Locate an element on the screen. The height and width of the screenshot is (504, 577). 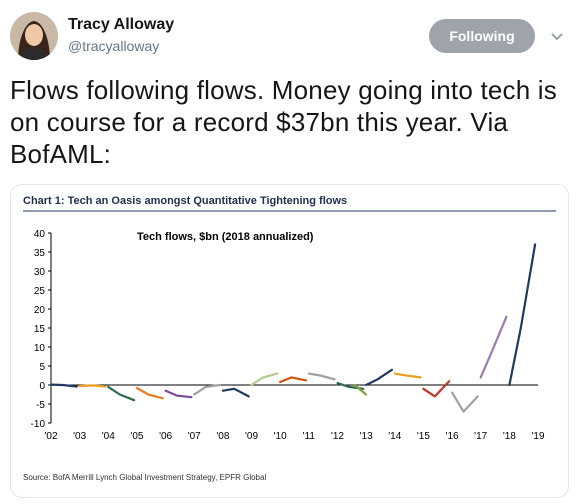
y-tick-label: 5 is located at coordinates (42, 367).